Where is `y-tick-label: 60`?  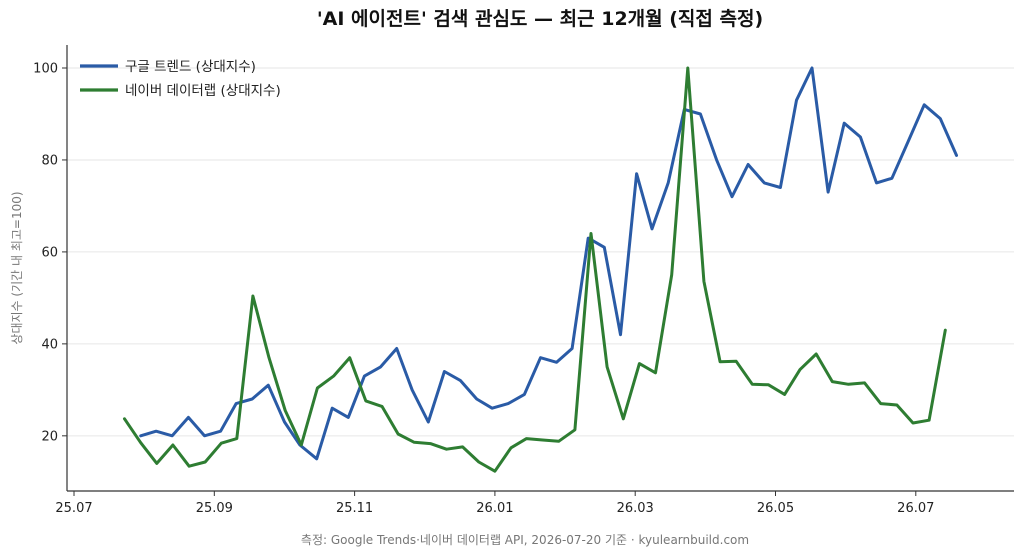 y-tick-label: 60 is located at coordinates (49, 252).